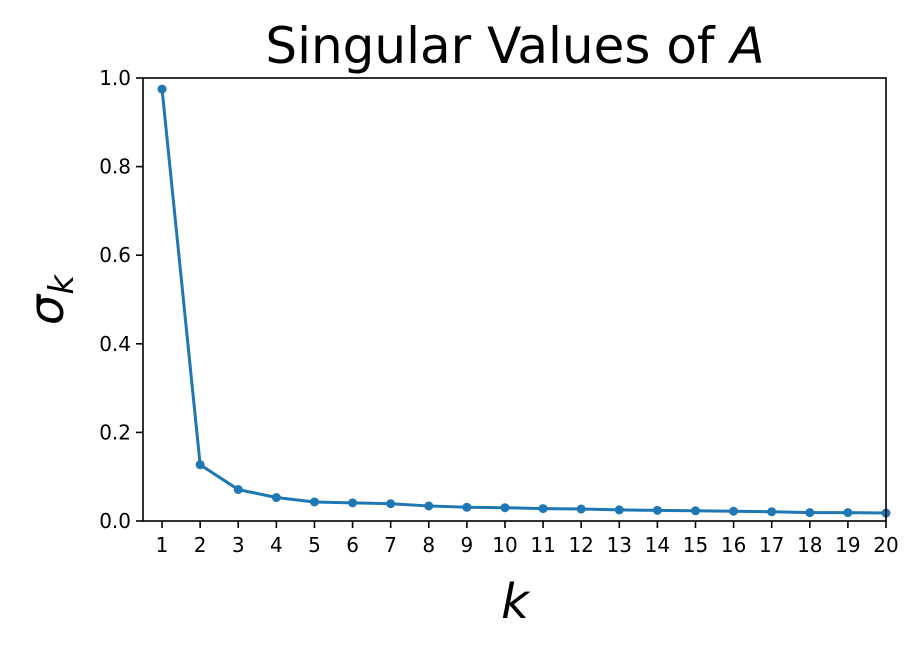  What do you see at coordinates (657, 545) in the screenshot?
I see `x-tick-label: 14` at bounding box center [657, 545].